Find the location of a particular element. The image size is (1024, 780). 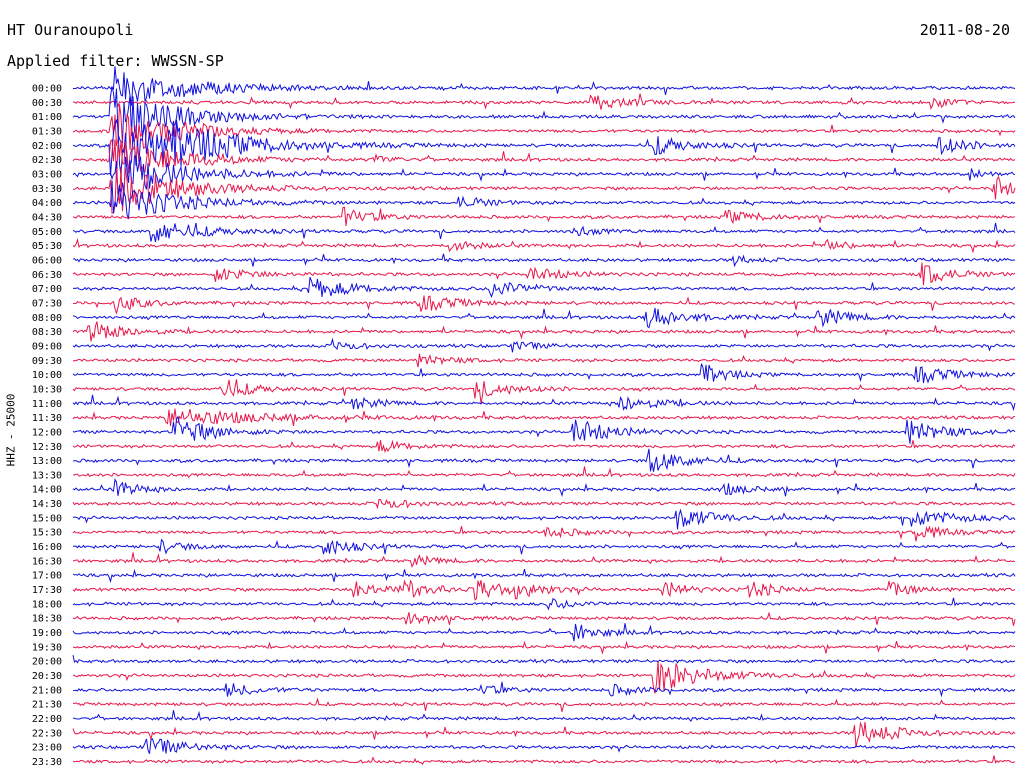

row-time-label: 07:30 is located at coordinates (47, 303).